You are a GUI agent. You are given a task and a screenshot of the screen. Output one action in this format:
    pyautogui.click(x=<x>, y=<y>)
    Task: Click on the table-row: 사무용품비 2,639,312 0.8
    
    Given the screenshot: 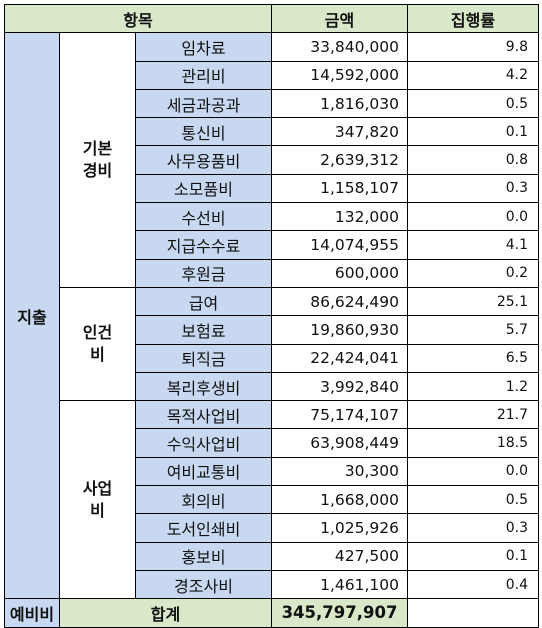 What is the action you would take?
    pyautogui.click(x=272, y=160)
    